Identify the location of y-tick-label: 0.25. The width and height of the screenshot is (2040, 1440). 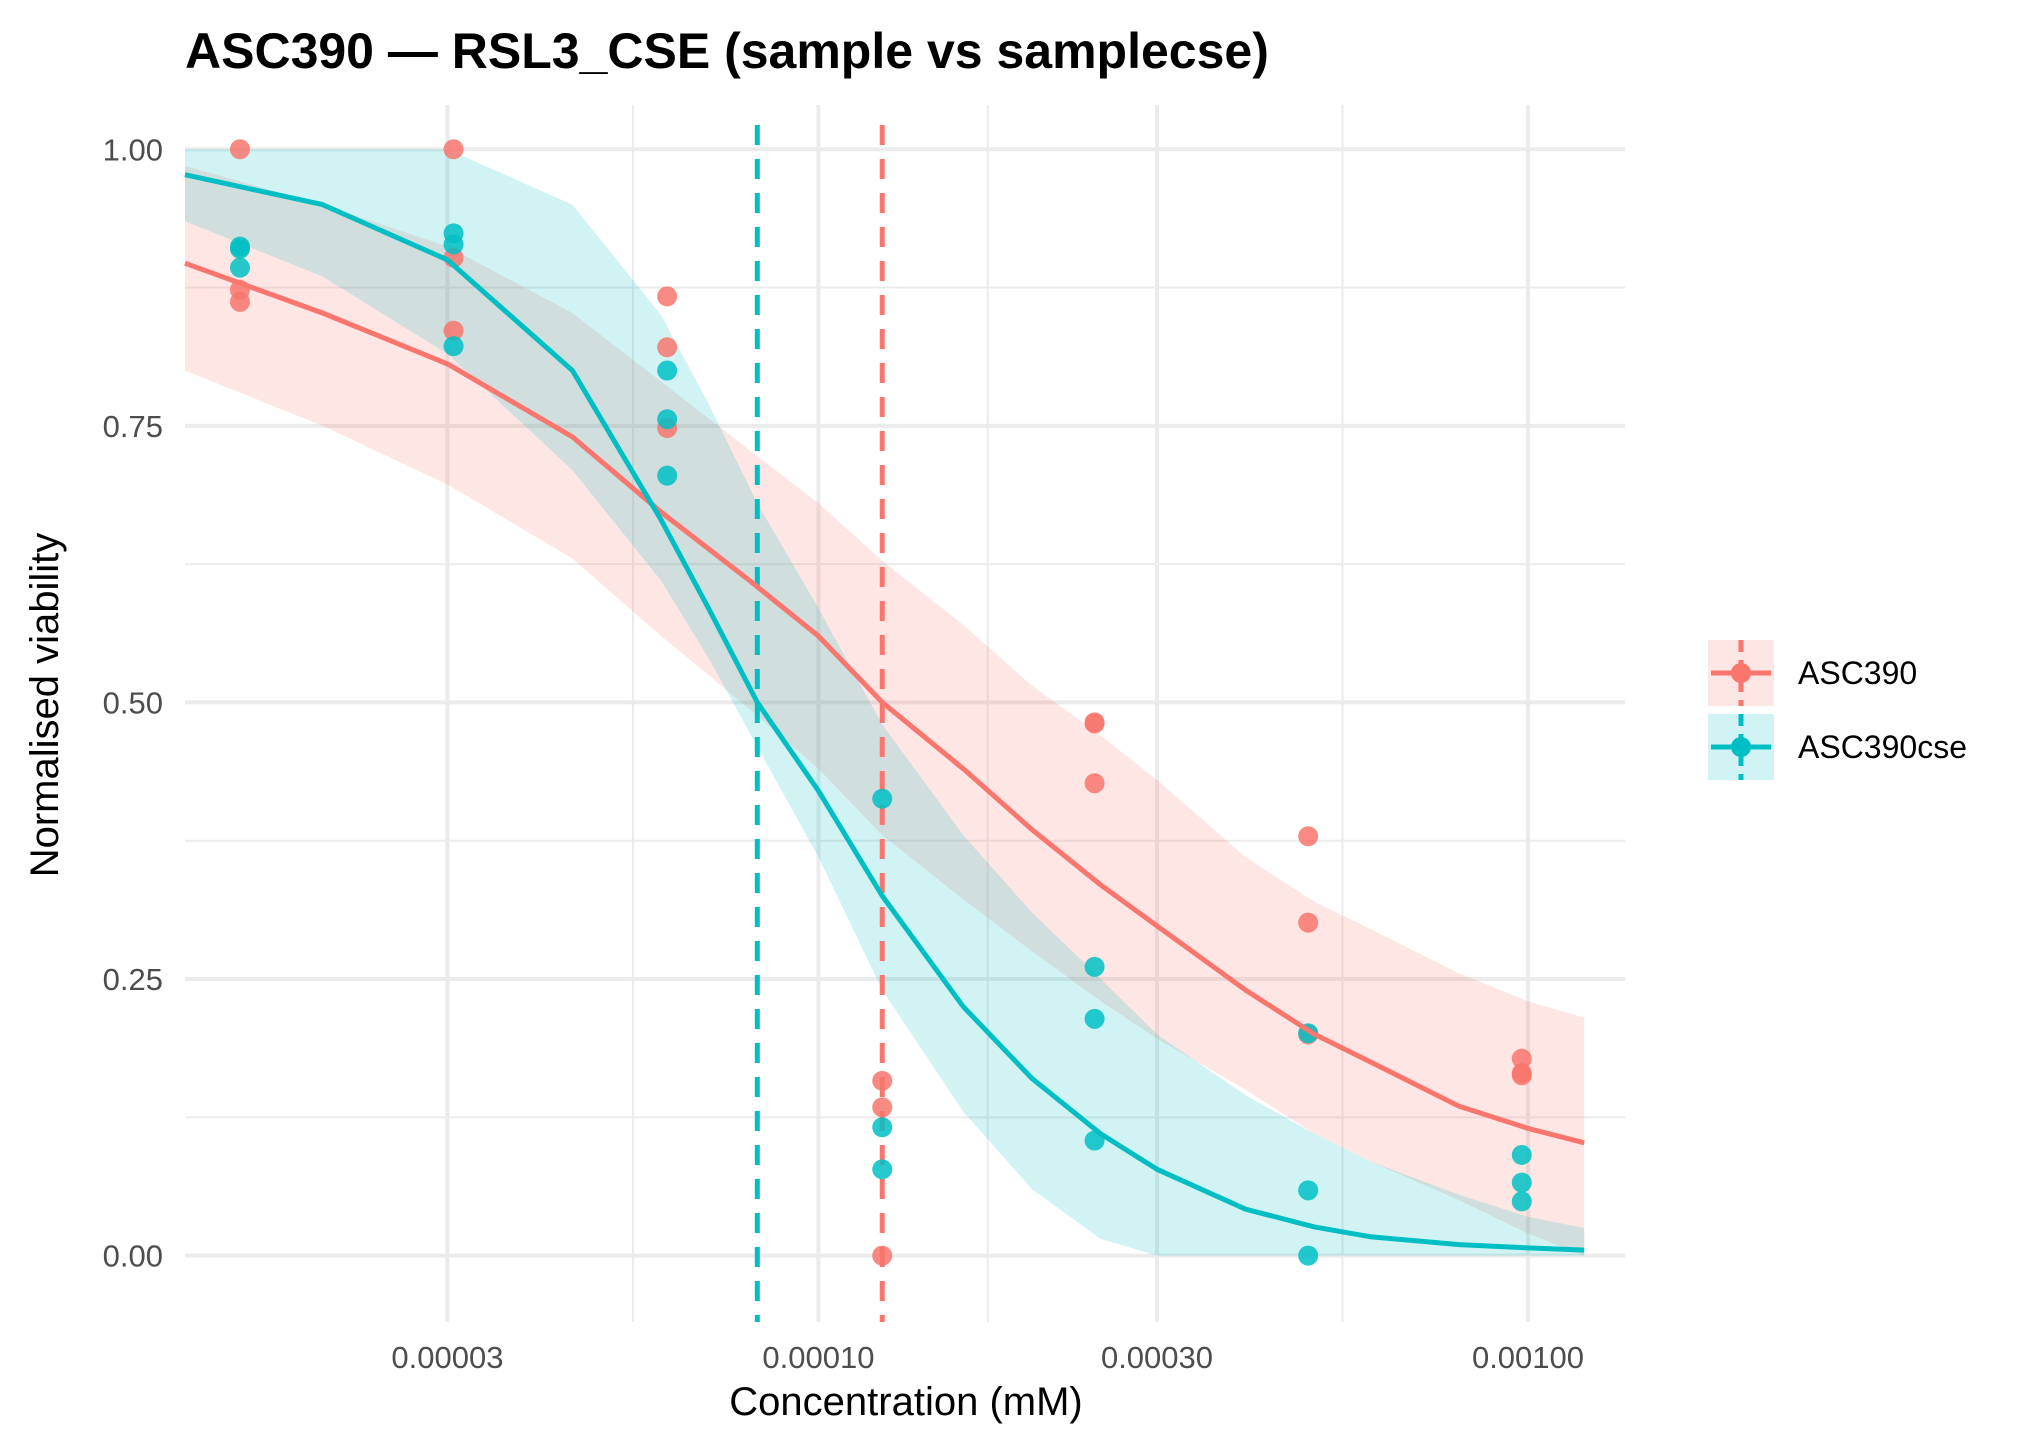
(133, 979).